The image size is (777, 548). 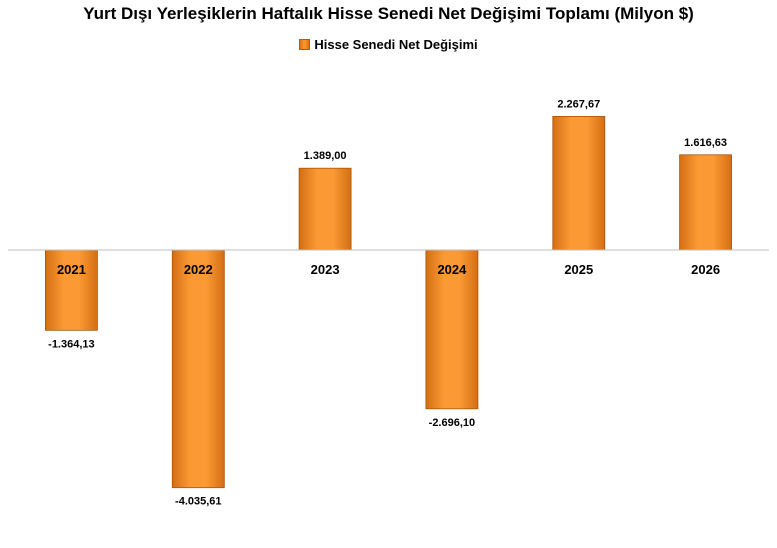 What do you see at coordinates (71, 344) in the screenshot?
I see `data-label-2021: -1.364,13` at bounding box center [71, 344].